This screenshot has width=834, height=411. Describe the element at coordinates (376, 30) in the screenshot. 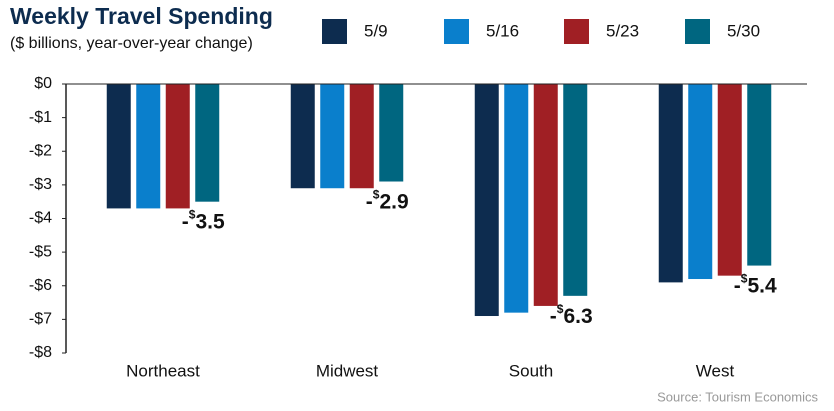

I see `legend-label: 5/9` at that location.